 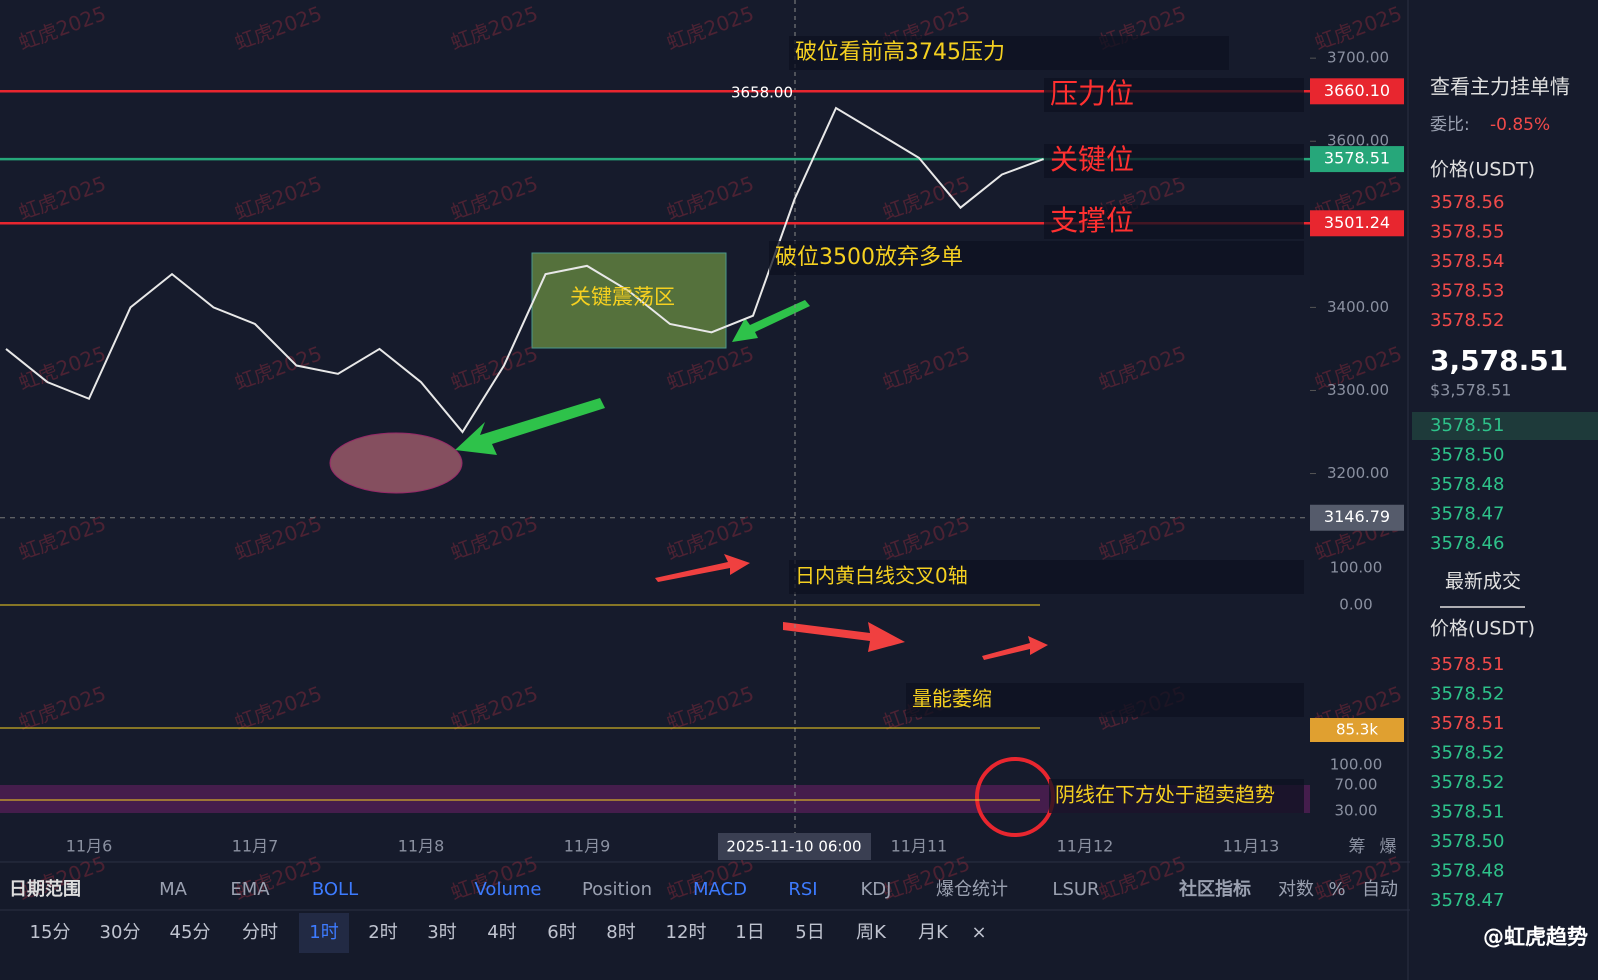 What do you see at coordinates (1470, 390) in the screenshot?
I see `last-usd: $3,578.51` at bounding box center [1470, 390].